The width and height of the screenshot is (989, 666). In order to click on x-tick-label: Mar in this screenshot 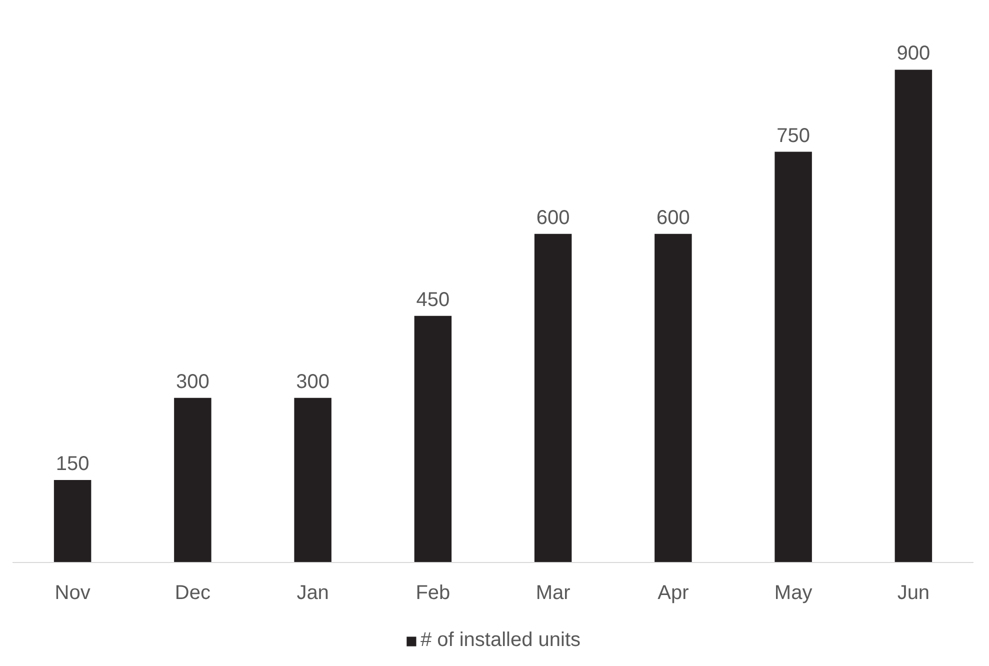, I will do `click(553, 593)`.